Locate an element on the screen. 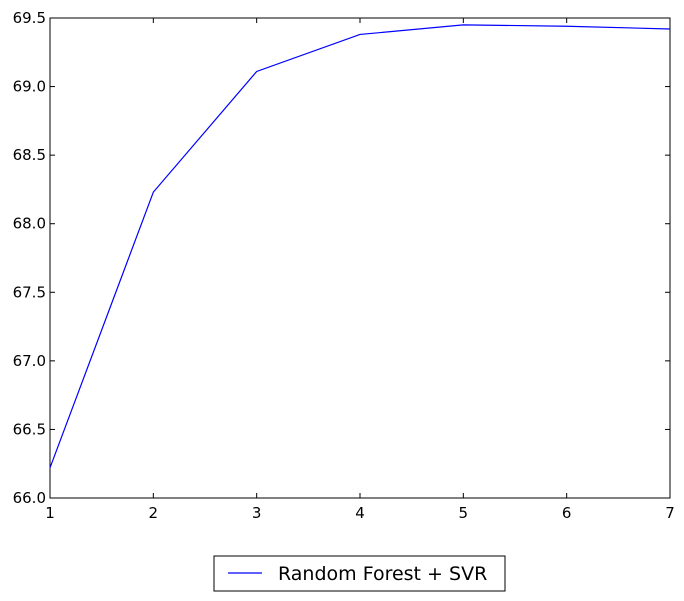 Image resolution: width=684 pixels, height=601 pixels. x-tick-label: 7 is located at coordinates (670, 513).